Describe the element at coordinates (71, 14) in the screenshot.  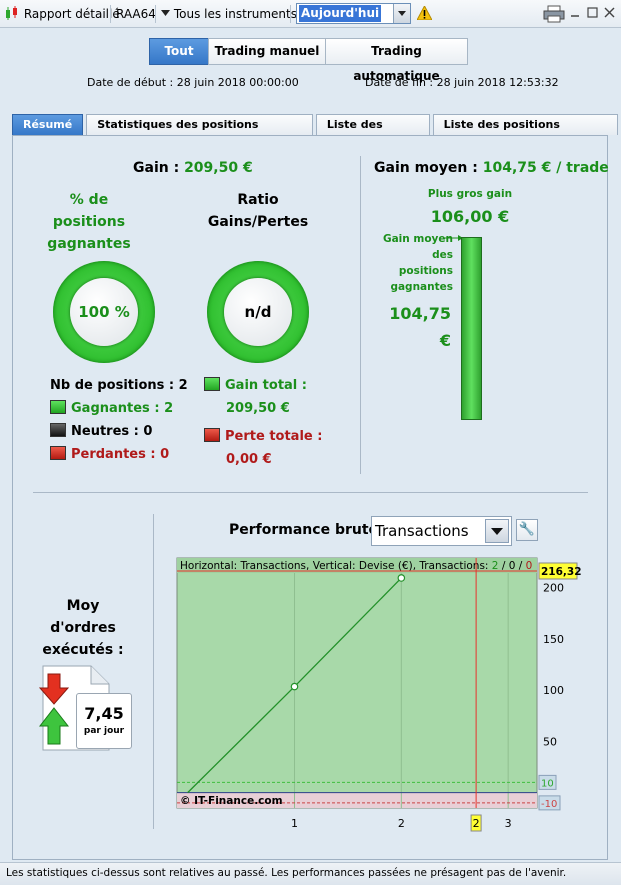
I see `report-label: Rapport détaillé` at that location.